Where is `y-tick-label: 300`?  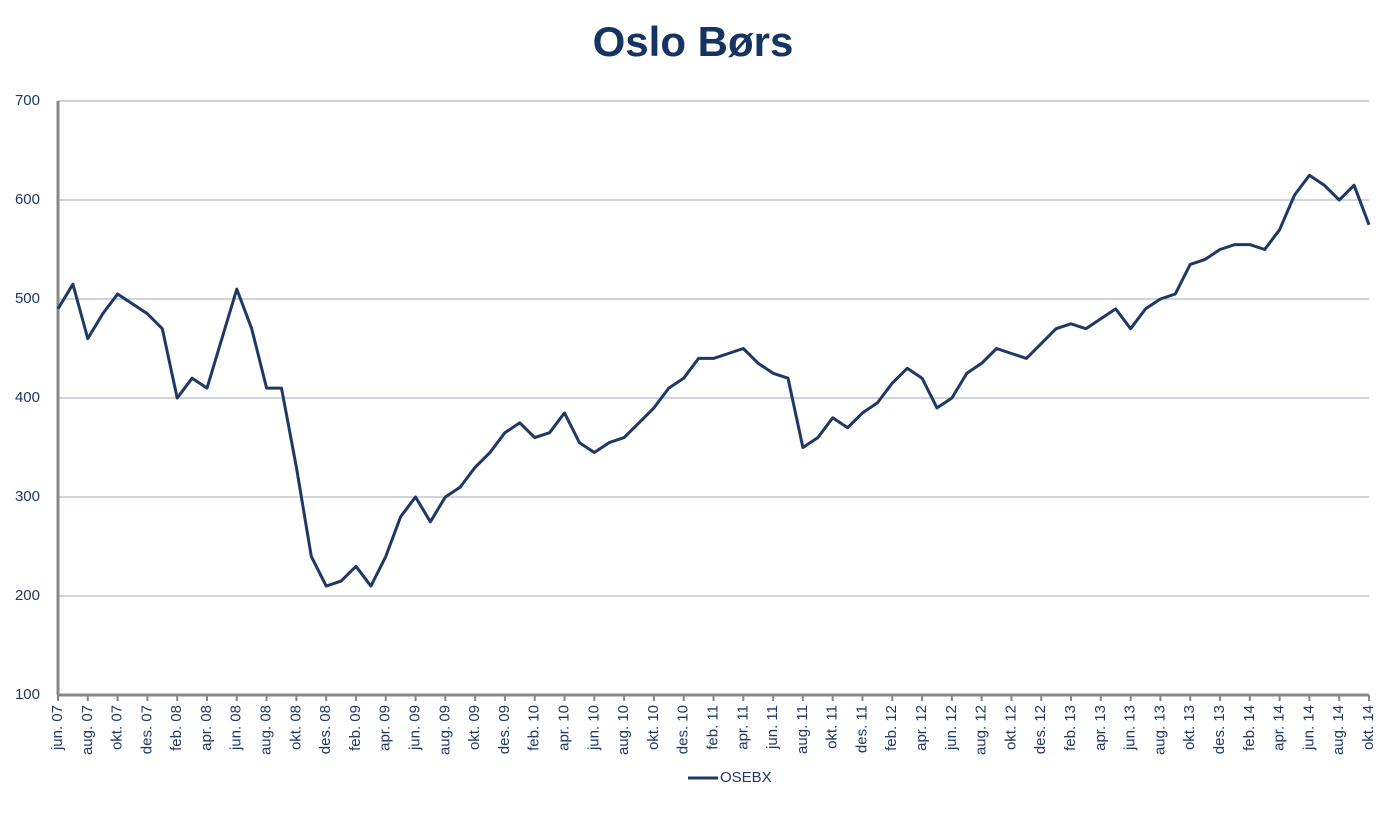
y-tick-label: 300 is located at coordinates (27, 496).